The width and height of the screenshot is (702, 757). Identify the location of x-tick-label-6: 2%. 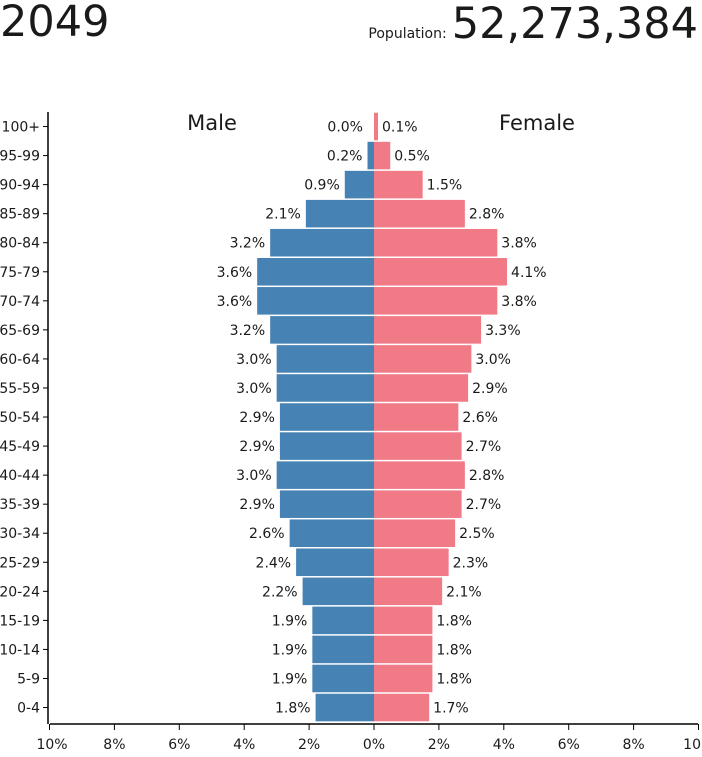
(439, 745).